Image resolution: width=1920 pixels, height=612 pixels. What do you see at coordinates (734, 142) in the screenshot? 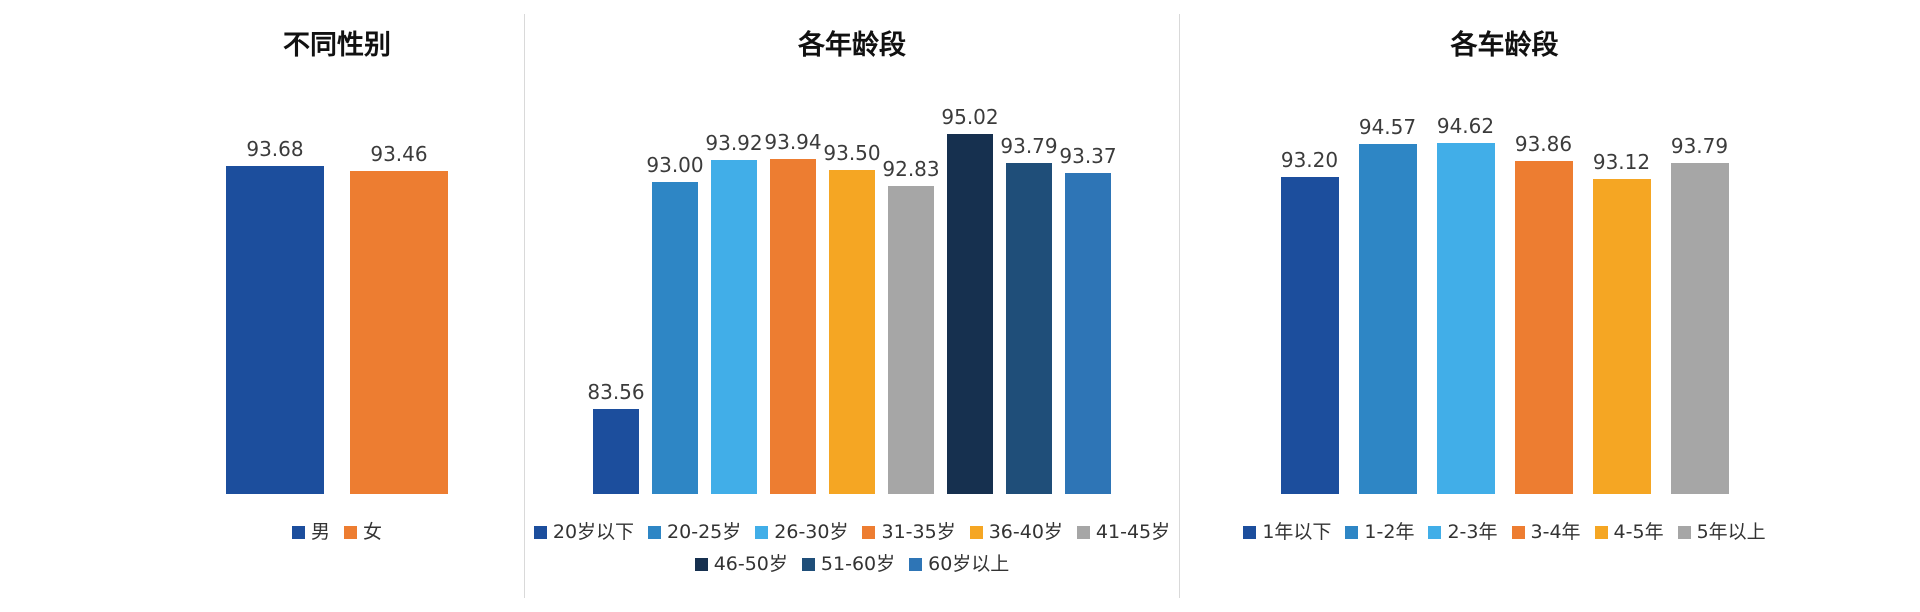
I see `bar-value-label: 93.92` at bounding box center [734, 142].